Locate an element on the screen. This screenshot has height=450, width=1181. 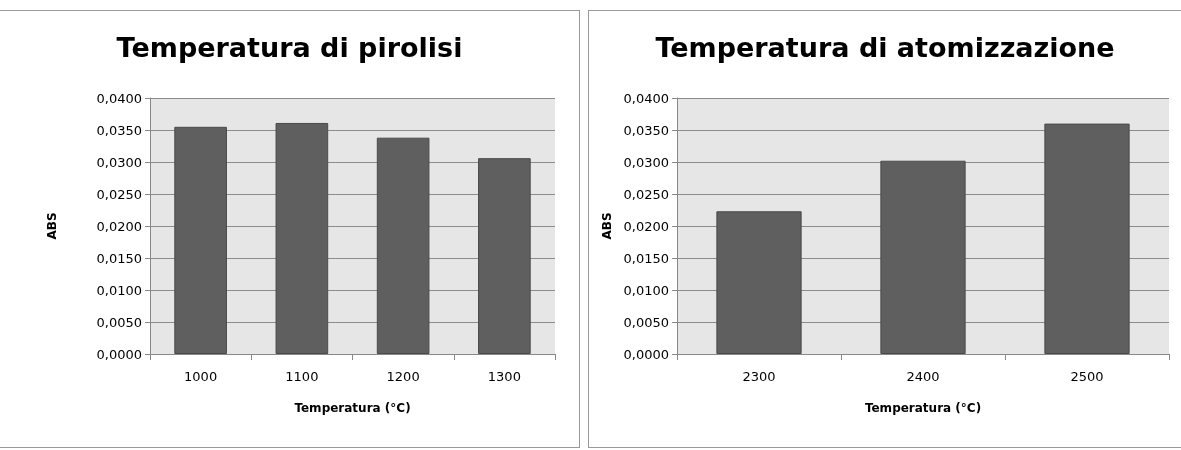
x-tick-label: 2300 is located at coordinates (759, 376).